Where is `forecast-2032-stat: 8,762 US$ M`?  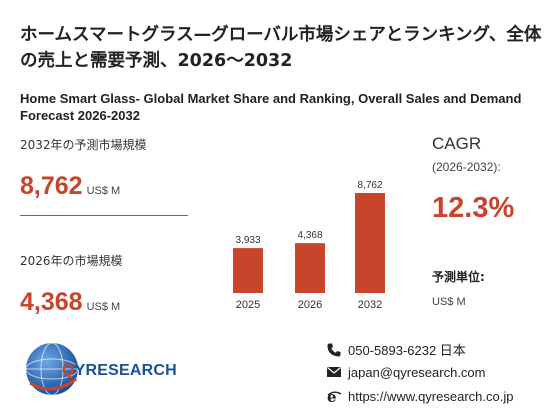
forecast-2032-stat: 8,762 US$ M is located at coordinates (70, 186).